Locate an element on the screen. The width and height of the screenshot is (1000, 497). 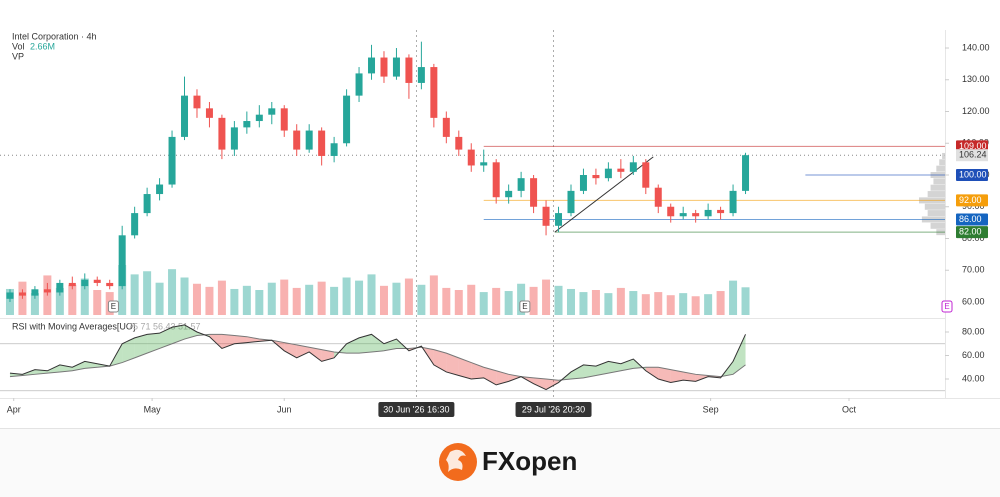
level-label: 109.00 is located at coordinates (973, 146).